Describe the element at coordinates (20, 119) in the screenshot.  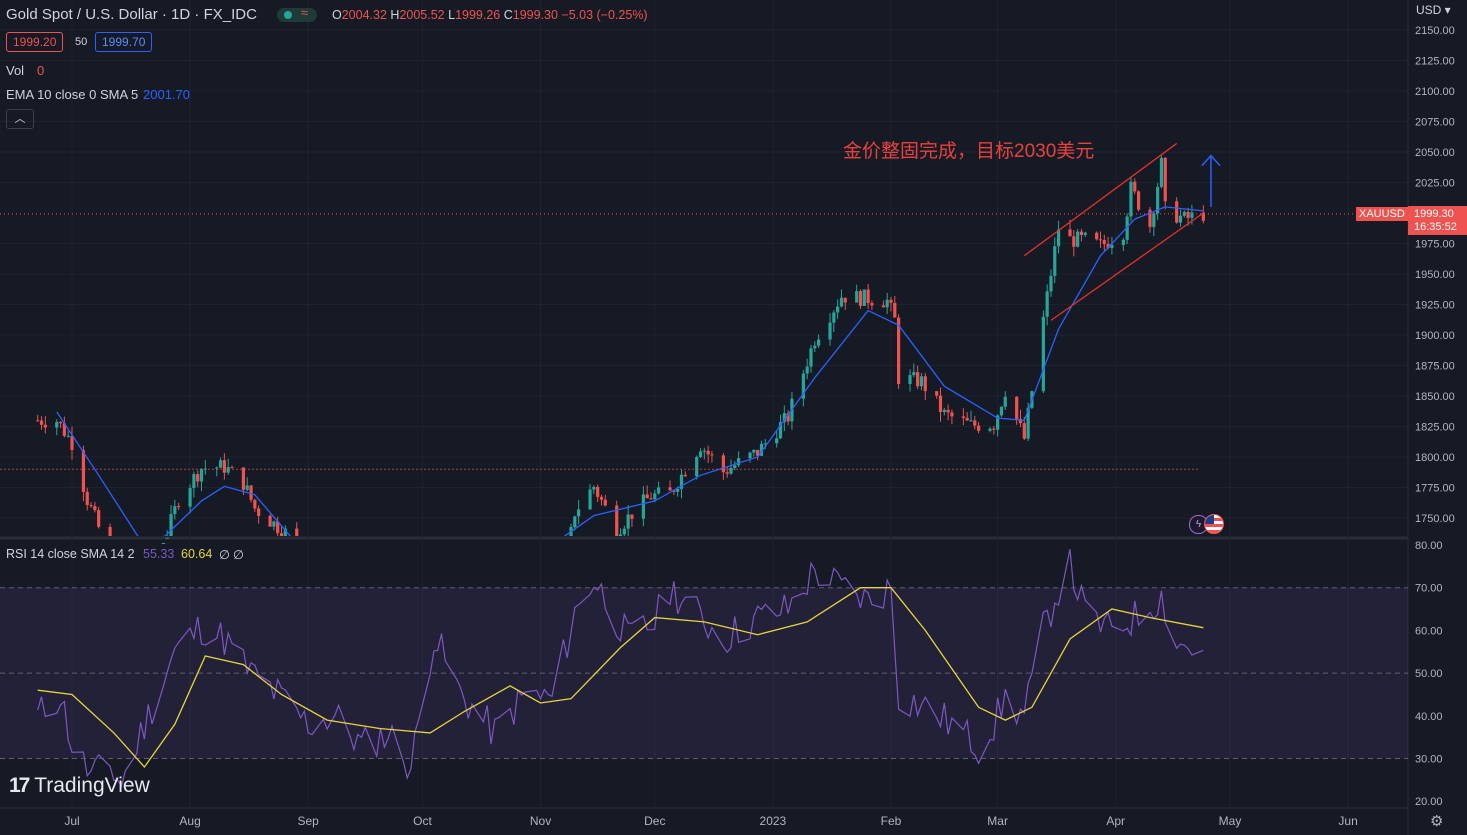
I see `collapse-indicators-button: ︿` at that location.